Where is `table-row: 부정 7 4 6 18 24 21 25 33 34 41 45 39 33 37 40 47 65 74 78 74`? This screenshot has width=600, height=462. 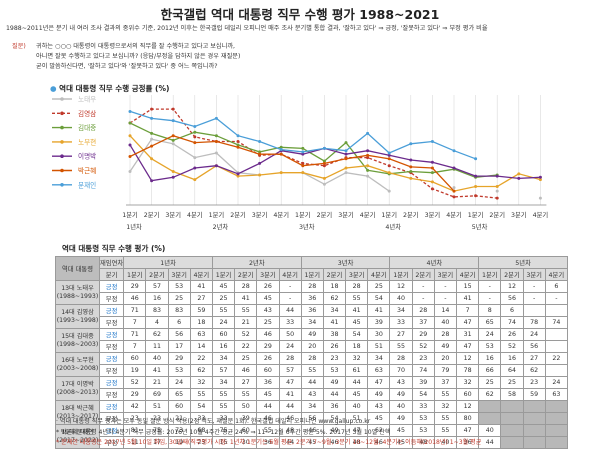
table-row: 부정 7 4 6 18 24 21 25 33 34 41 45 39 33 37 40 47 65 74 78 74 is located at coordinates (312, 322).